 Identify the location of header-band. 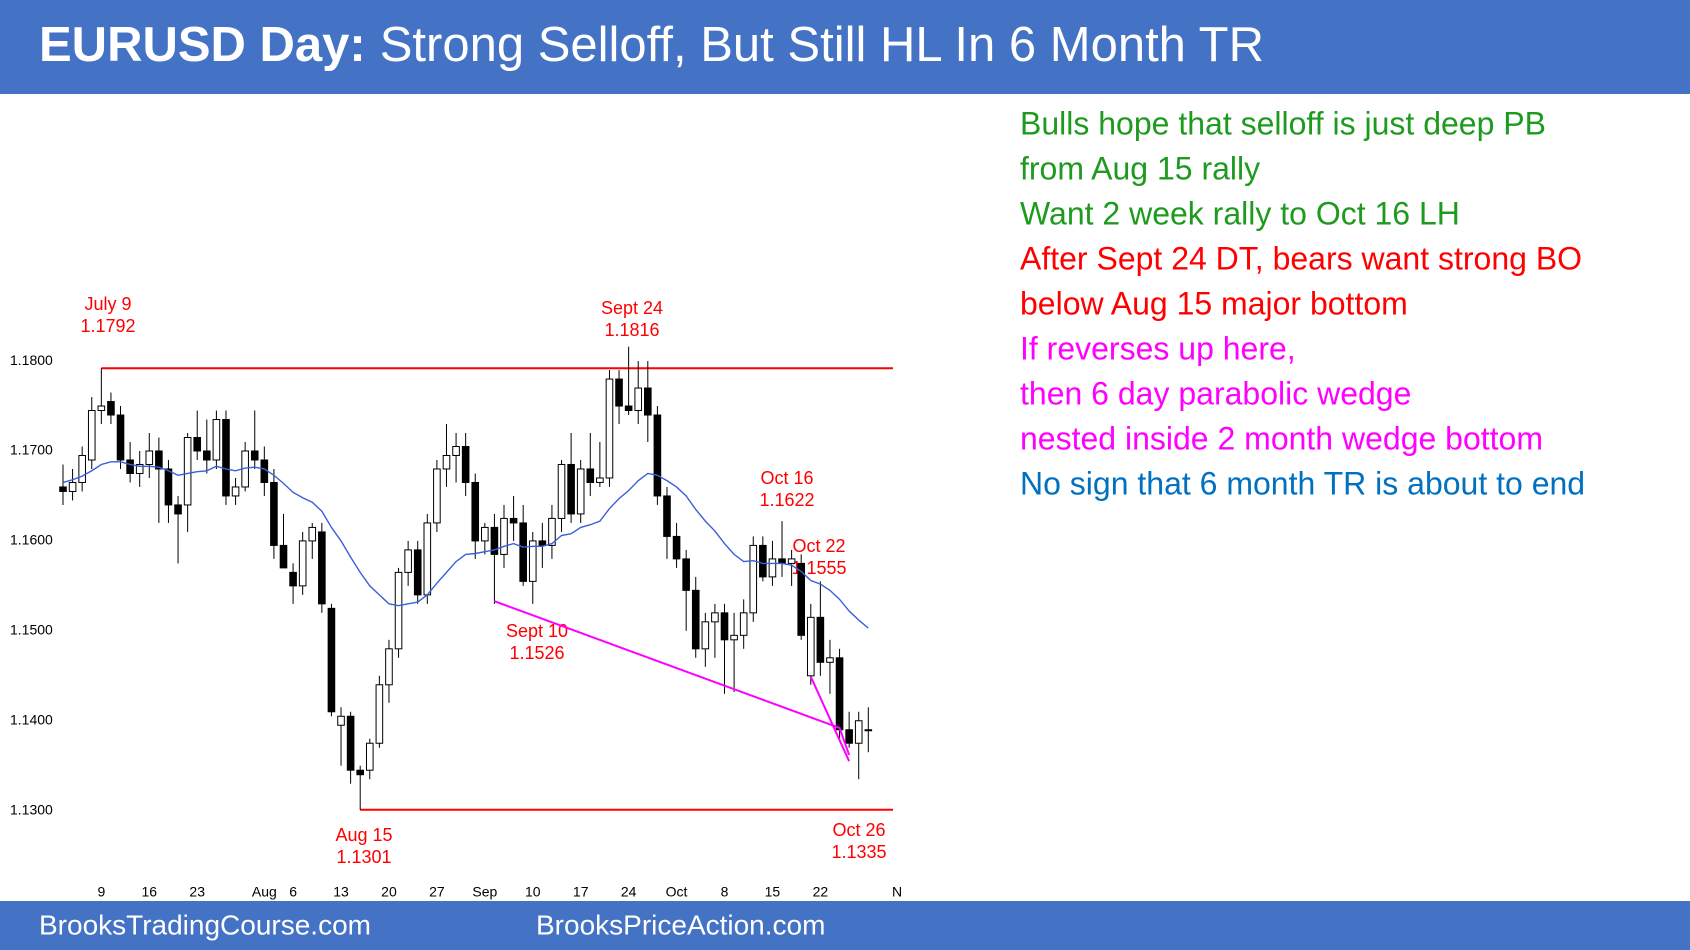
(845, 47).